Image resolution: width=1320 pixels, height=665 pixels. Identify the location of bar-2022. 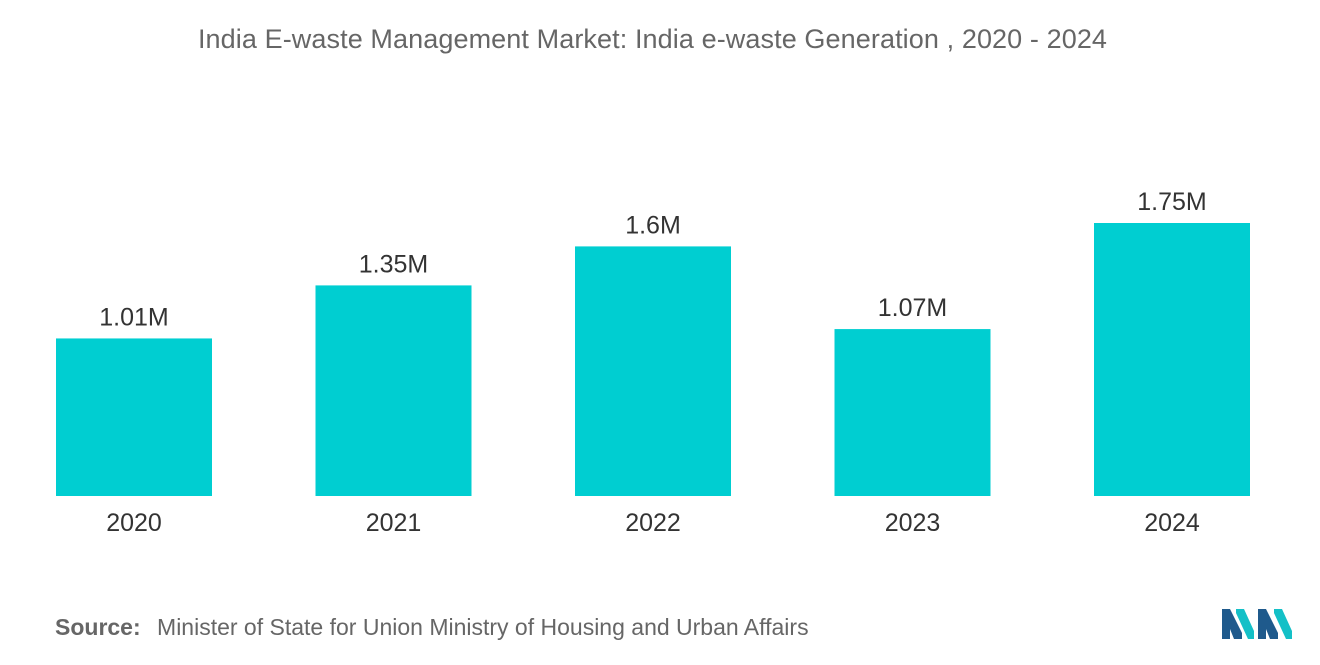
(653, 371).